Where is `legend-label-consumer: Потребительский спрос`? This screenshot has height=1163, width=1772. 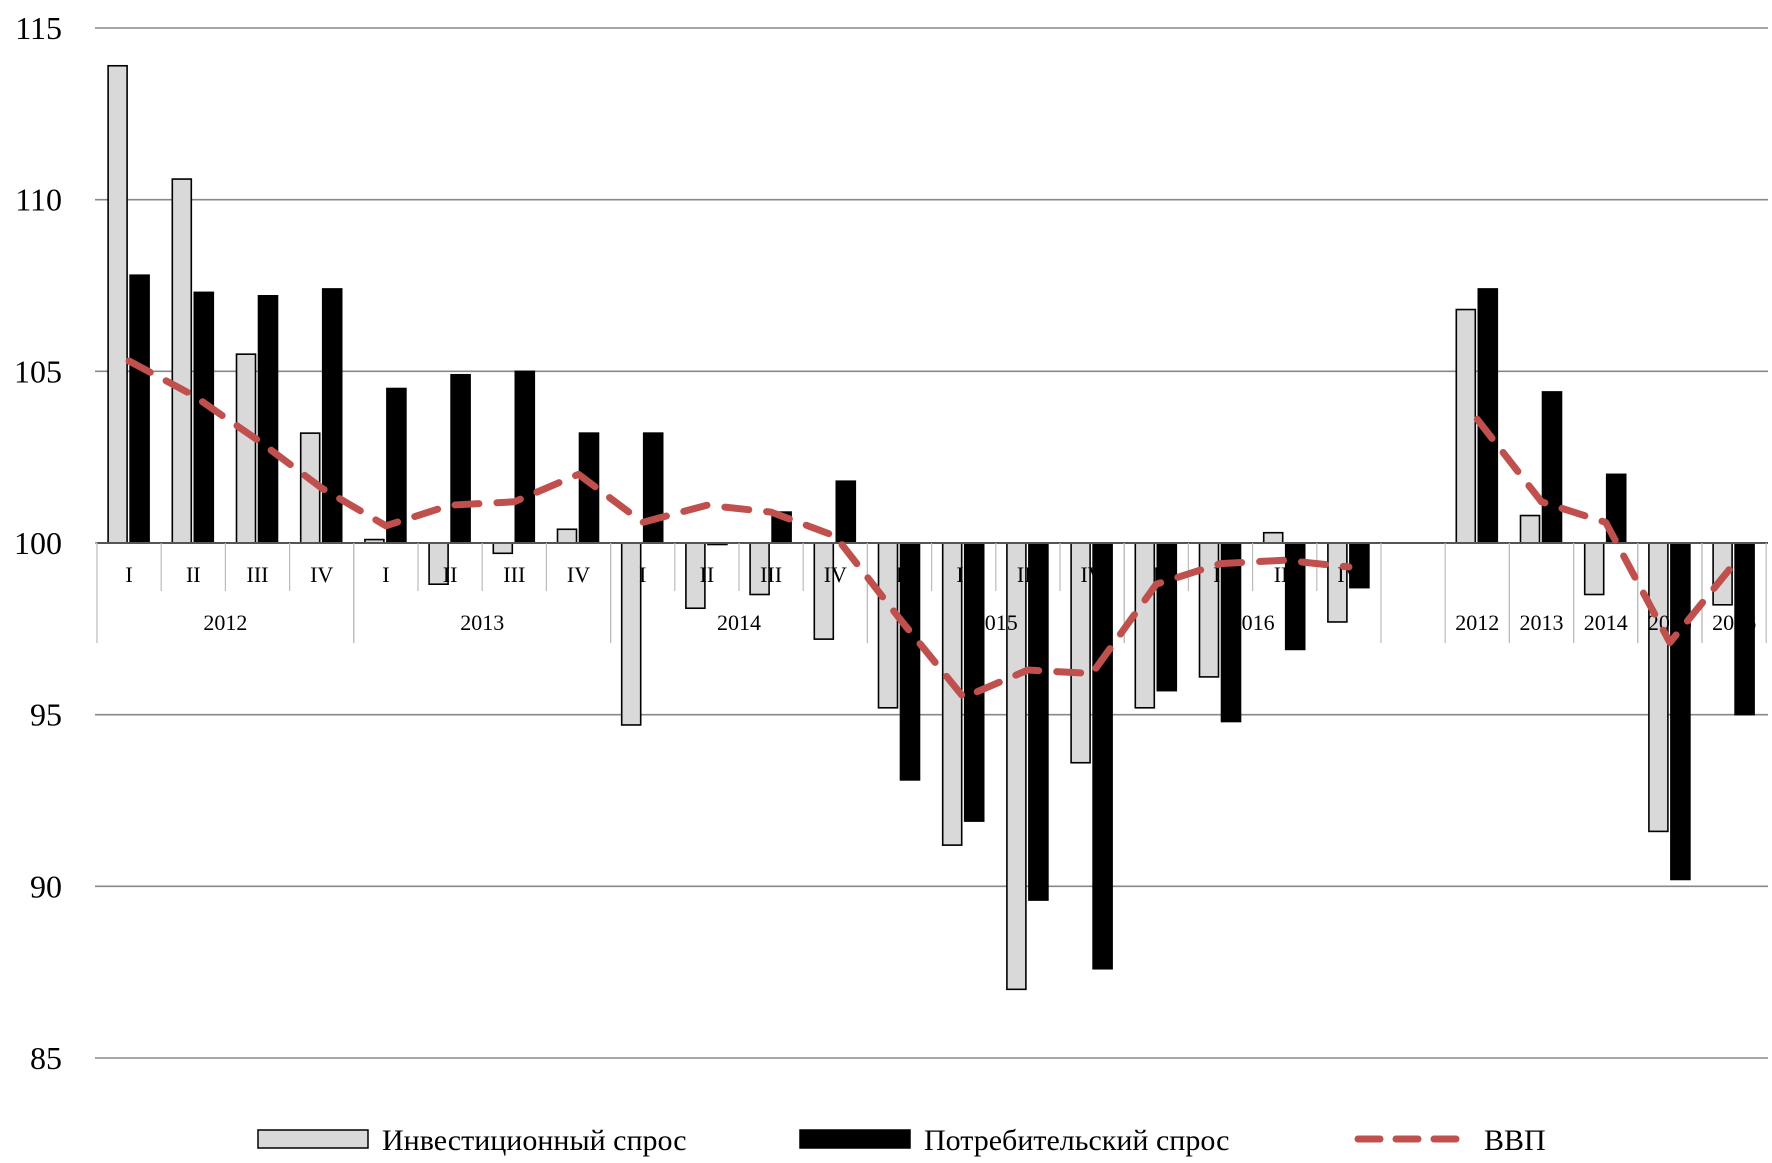 legend-label-consumer: Потребительский спрос is located at coordinates (1076, 1140).